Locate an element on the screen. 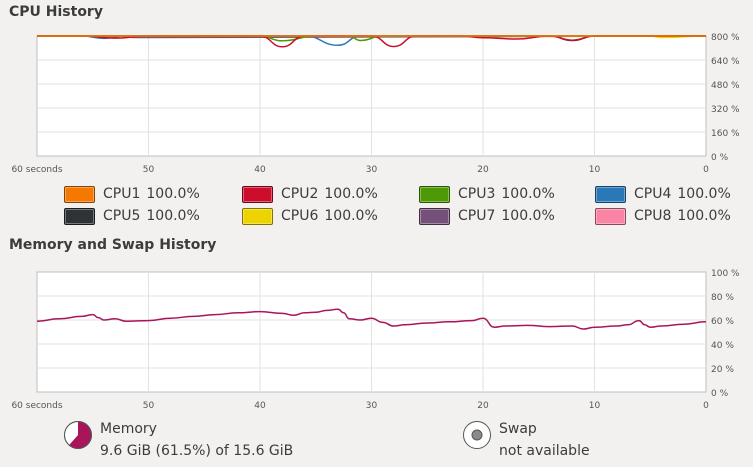 Image resolution: width=753 pixels, height=467 pixels. cpu-y-tick-label: 800 % is located at coordinates (725, 38).